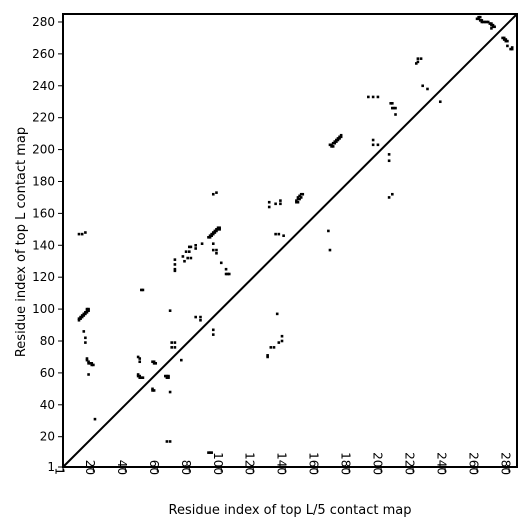 This screenshot has width=531, height=531. I want to click on y-tick-label: 280, so click(43, 22).